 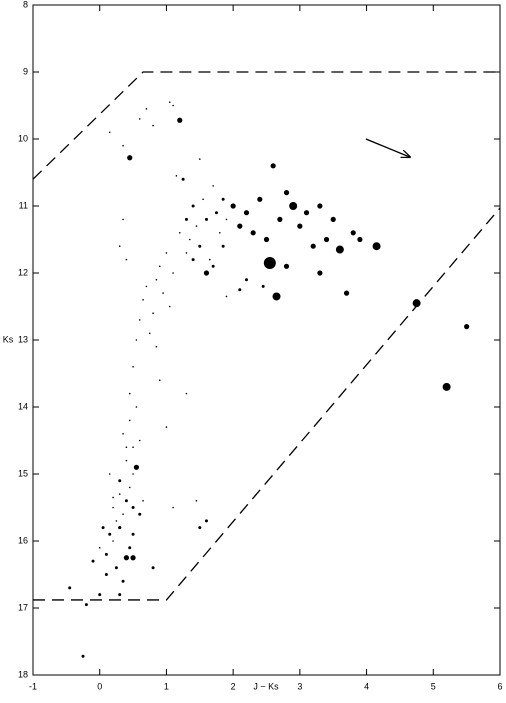 I want to click on x-tick-label: 4, so click(x=366, y=686).